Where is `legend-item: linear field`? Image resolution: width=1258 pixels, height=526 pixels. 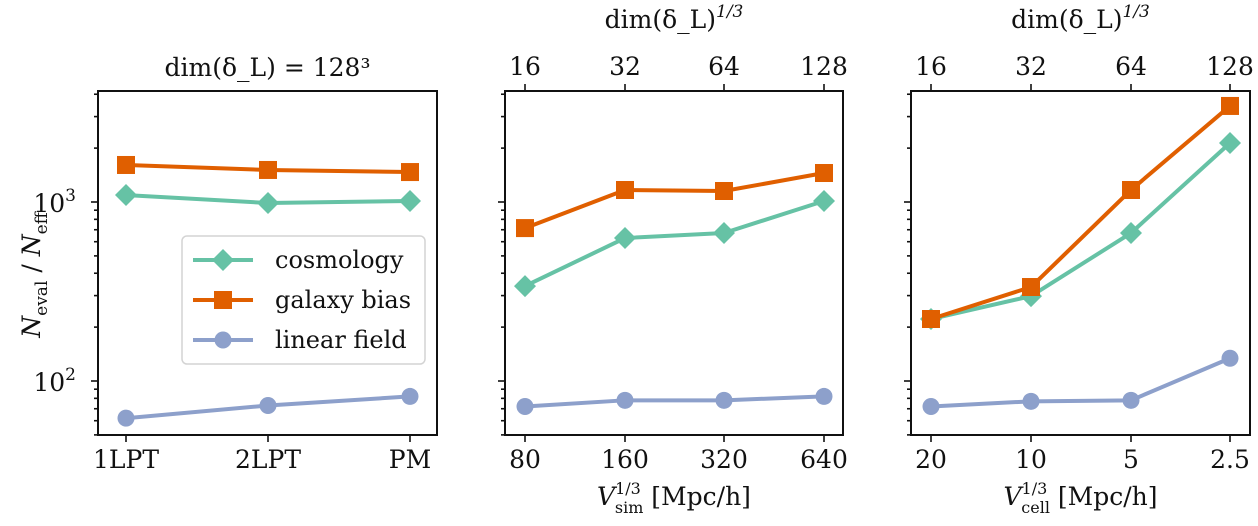 legend-item: linear field is located at coordinates (300, 340).